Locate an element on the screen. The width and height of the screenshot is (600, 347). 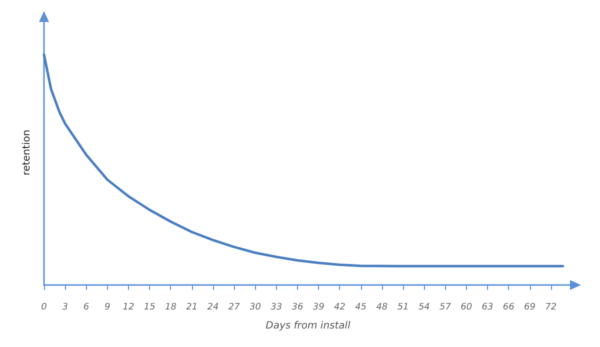
x-axis-title: Days from install is located at coordinates (308, 326).